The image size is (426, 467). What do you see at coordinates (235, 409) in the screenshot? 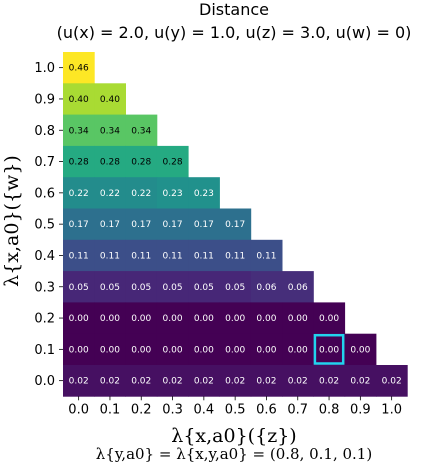
I see `x-tick-label: 0.5` at bounding box center [235, 409].